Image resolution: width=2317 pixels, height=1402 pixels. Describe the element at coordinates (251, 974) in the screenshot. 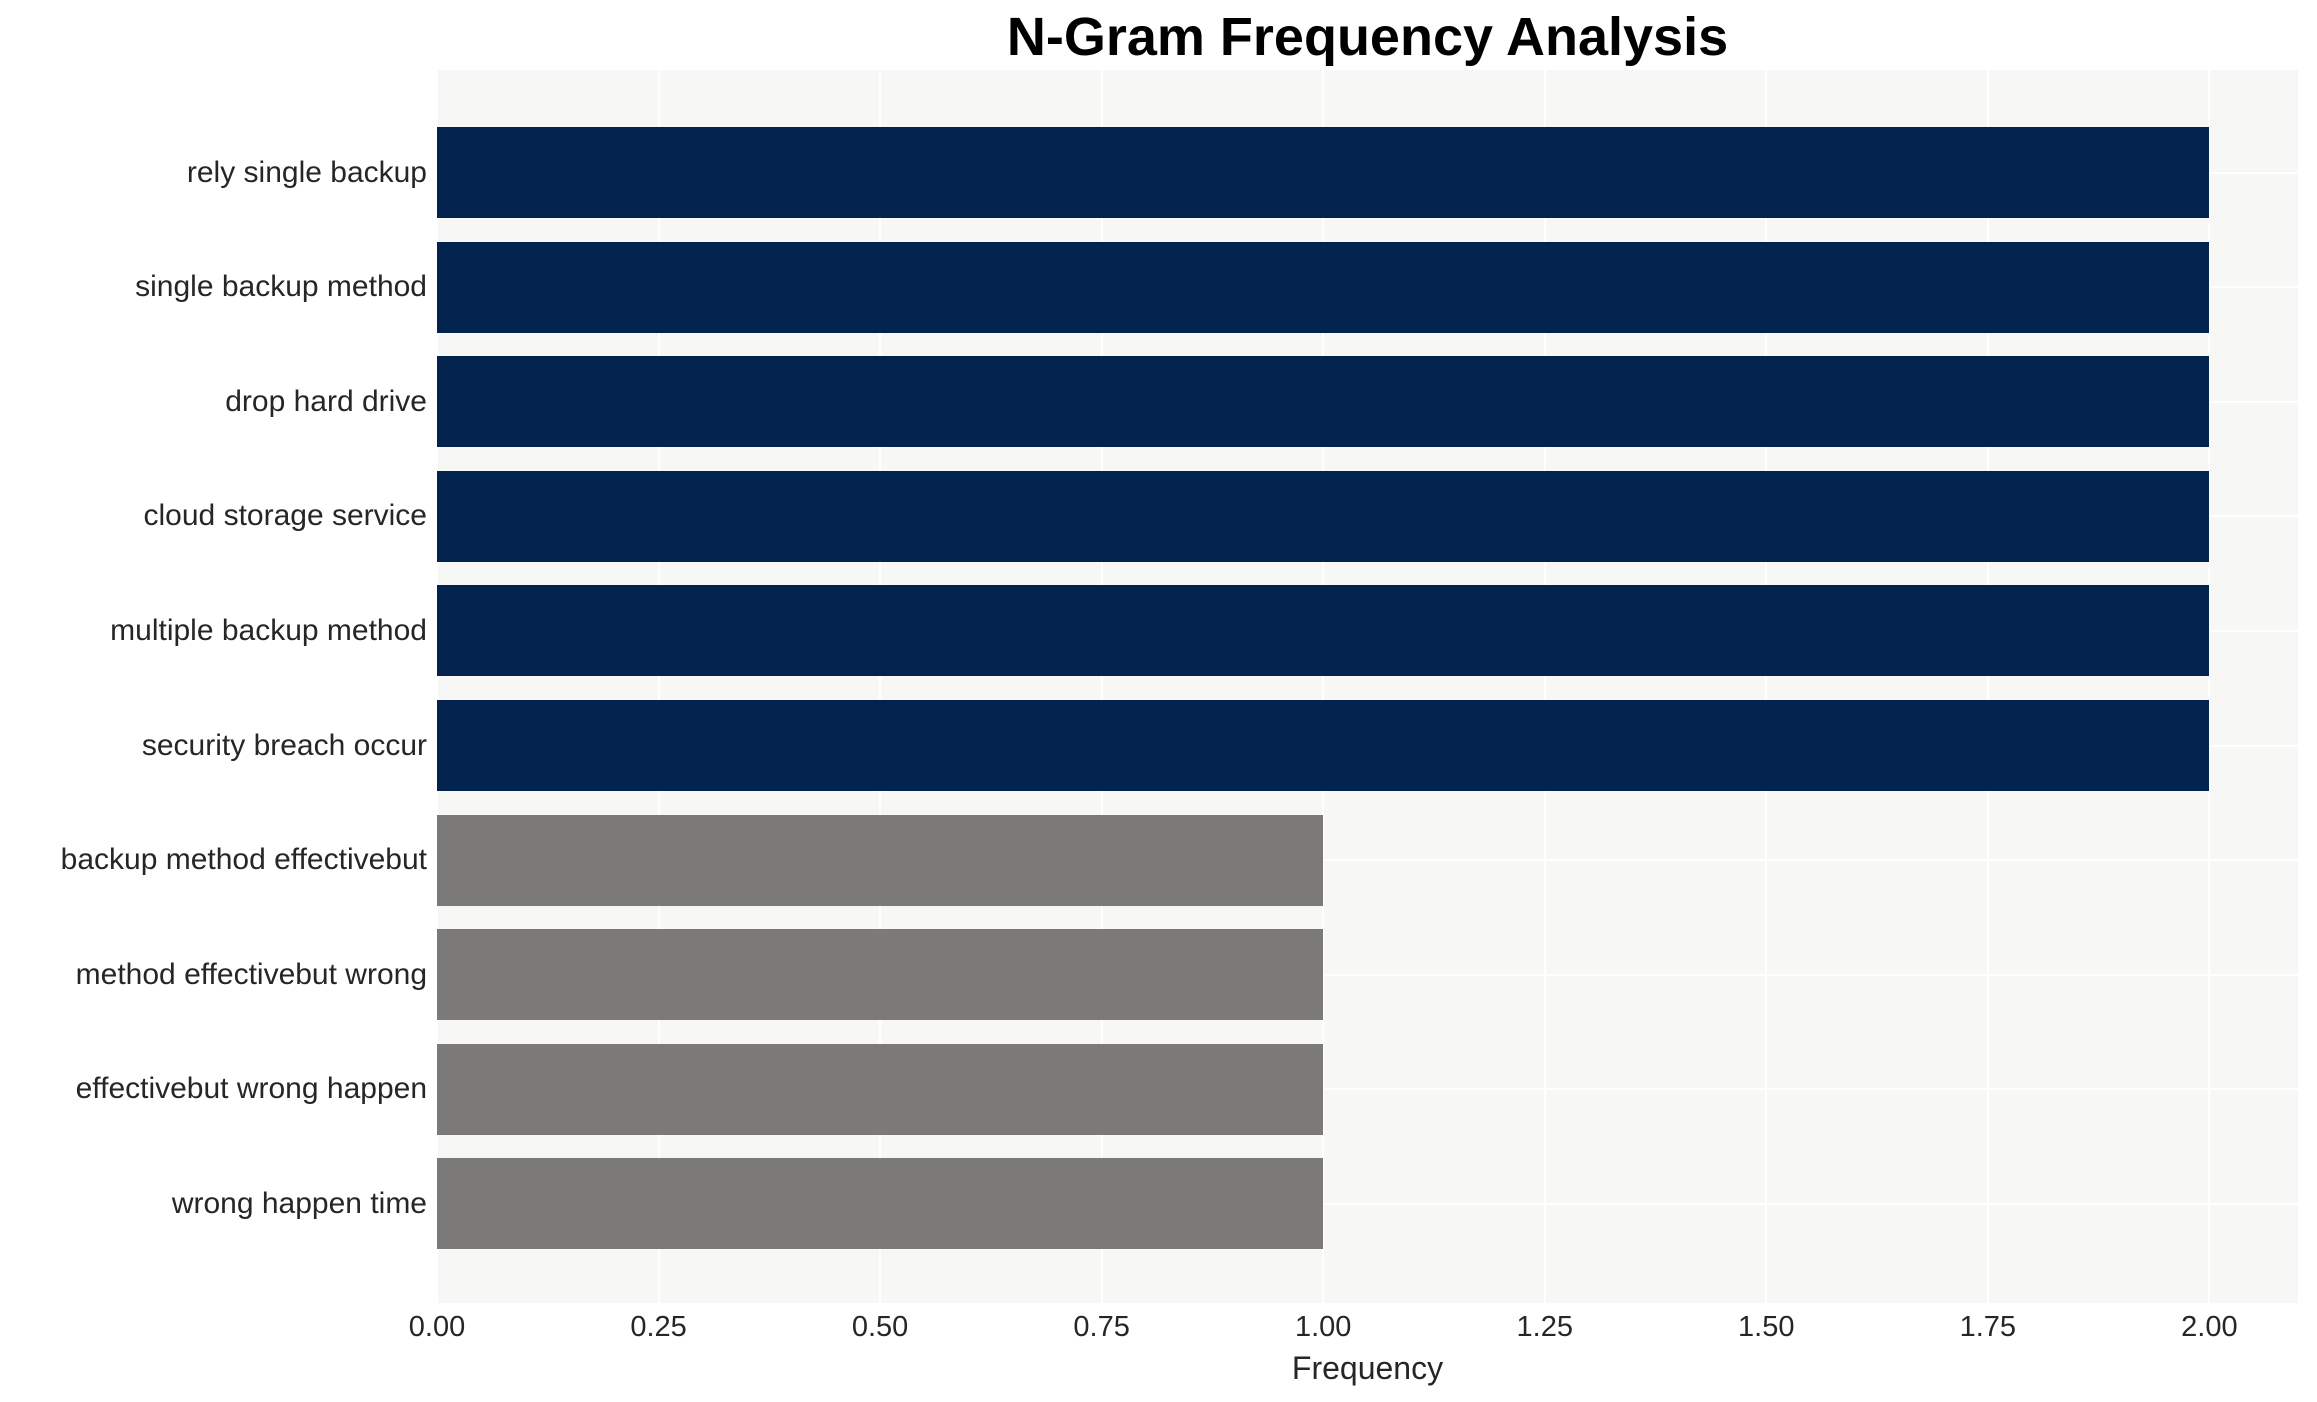

I see `y-axis-label: method effectivebut wrong` at that location.